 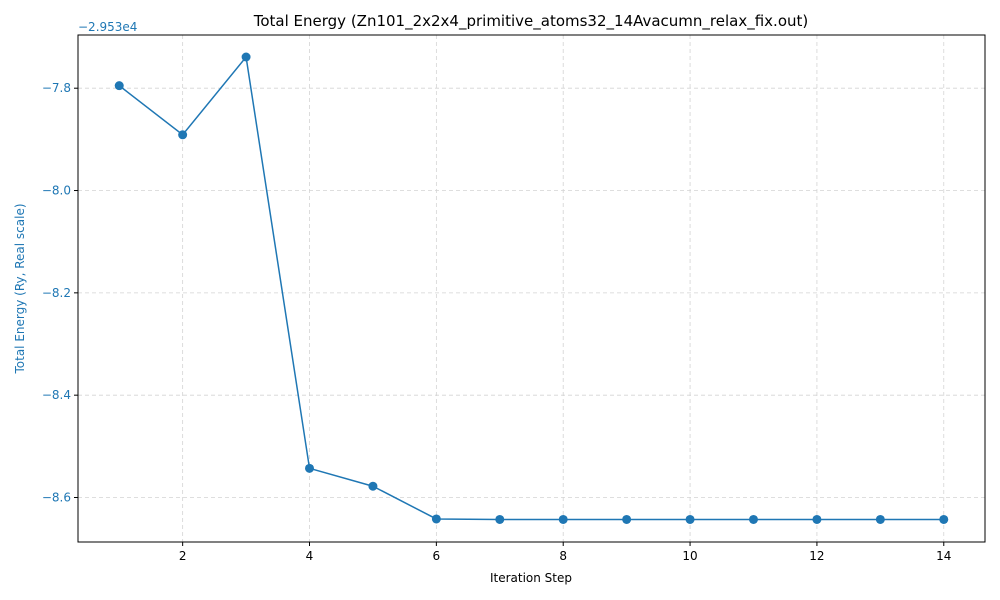 I want to click on y-tick-label: −8.2, so click(x=56, y=293).